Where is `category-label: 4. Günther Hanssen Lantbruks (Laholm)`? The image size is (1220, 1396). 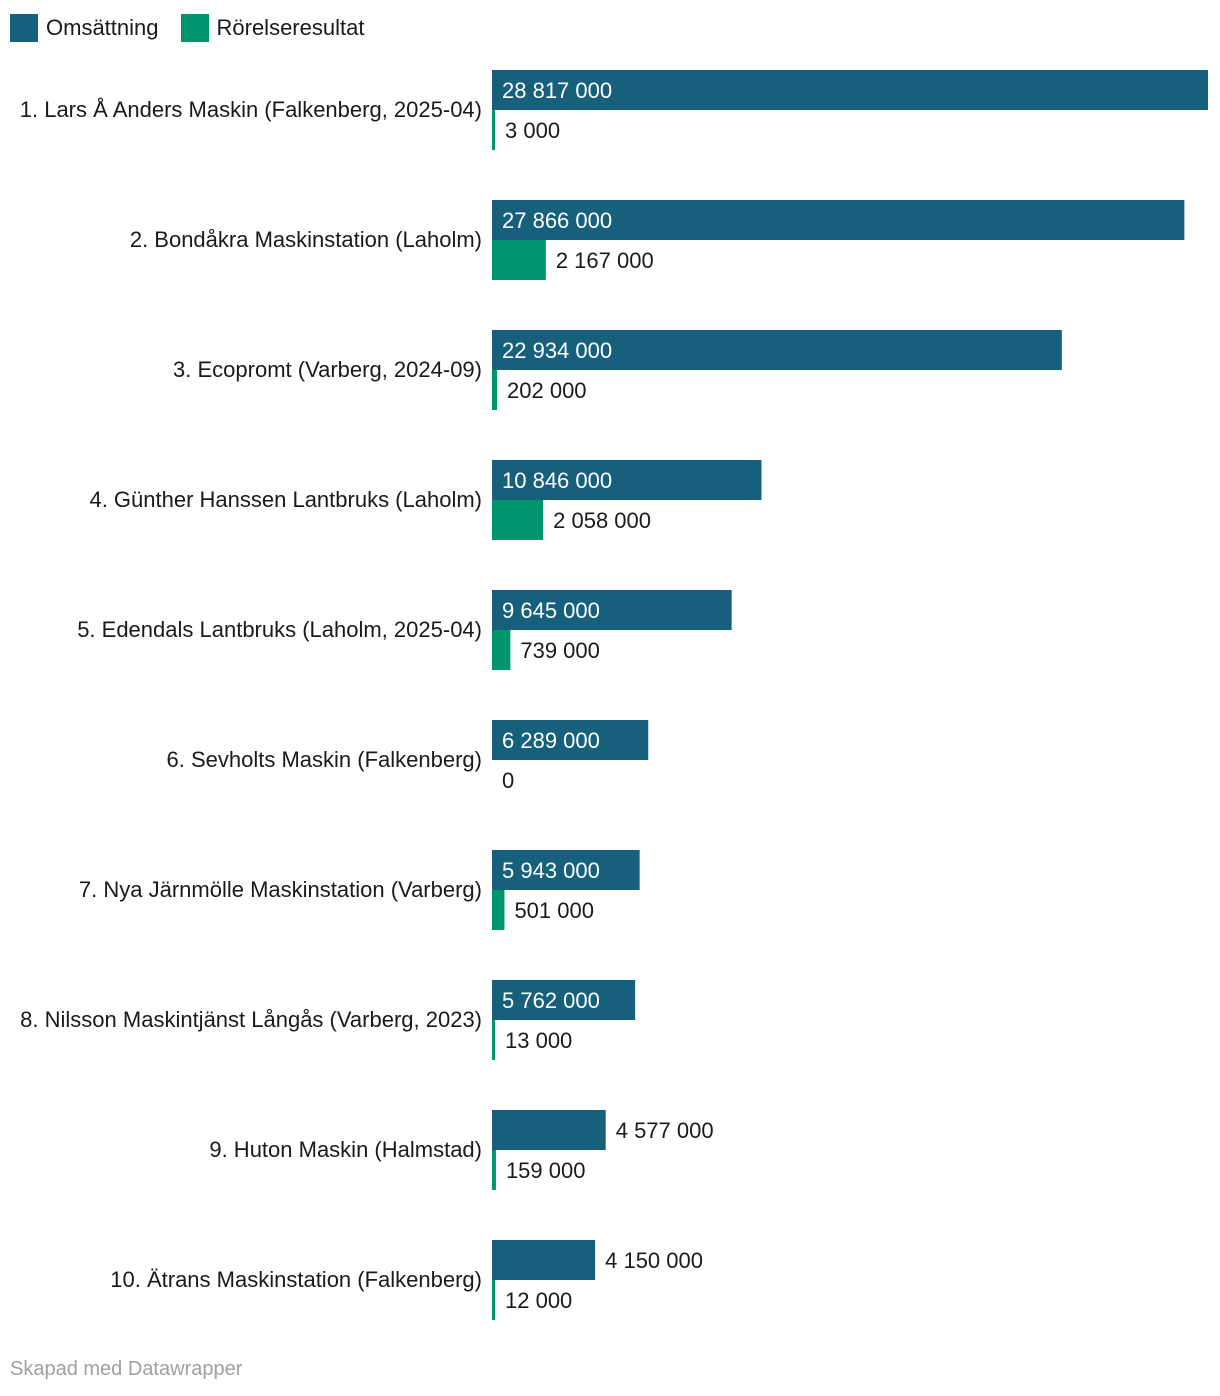 category-label: 4. Günther Hanssen Lantbruks (Laholm) is located at coordinates (285, 499).